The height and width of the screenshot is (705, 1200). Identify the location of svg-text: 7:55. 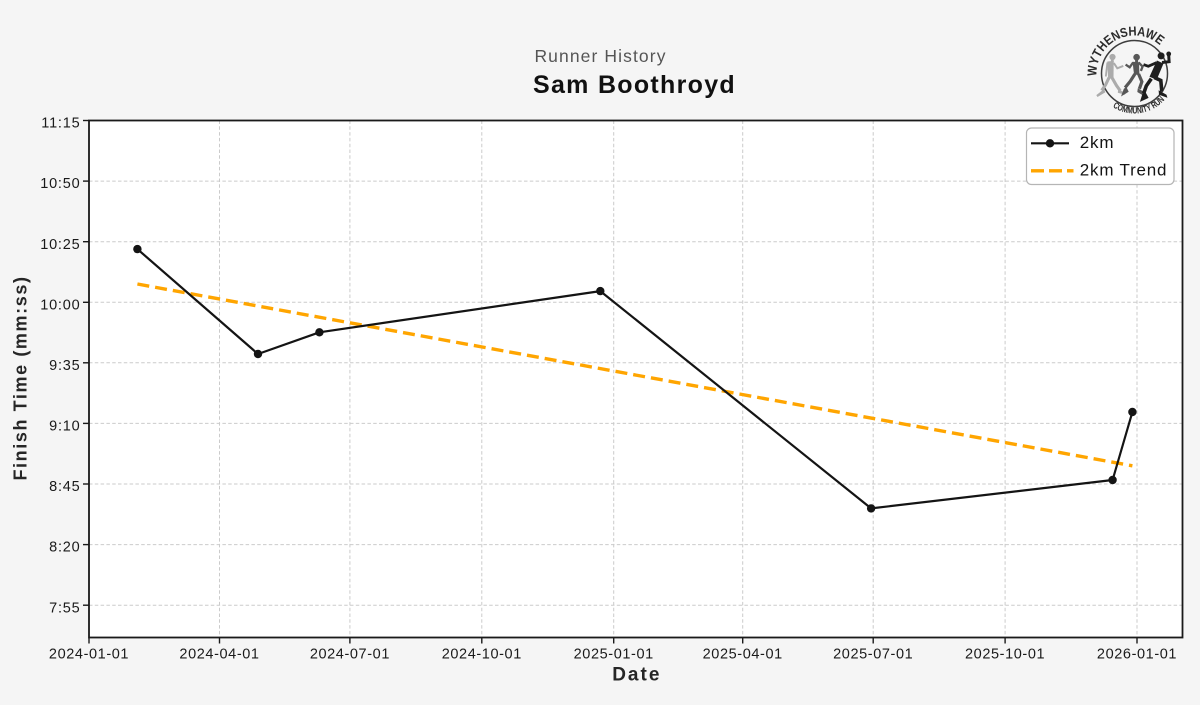
(64, 608).